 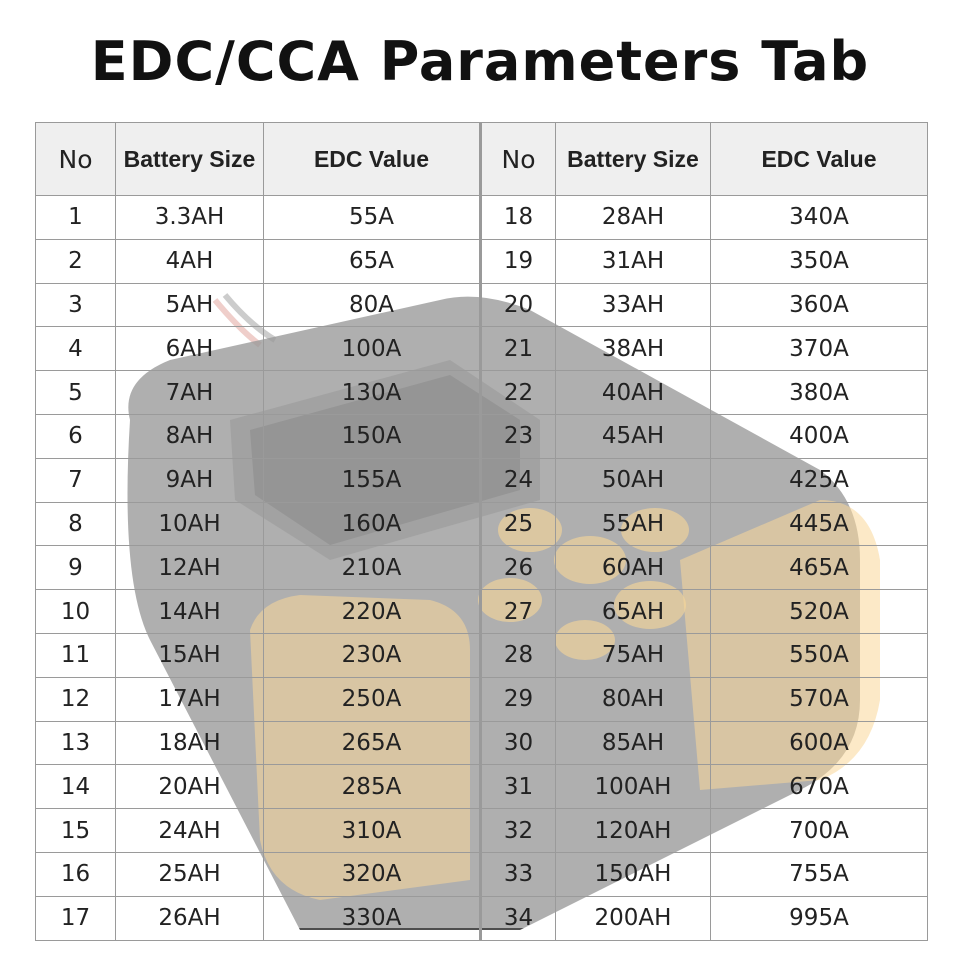 I want to click on cell-battery-size: 12AH, so click(x=189, y=568).